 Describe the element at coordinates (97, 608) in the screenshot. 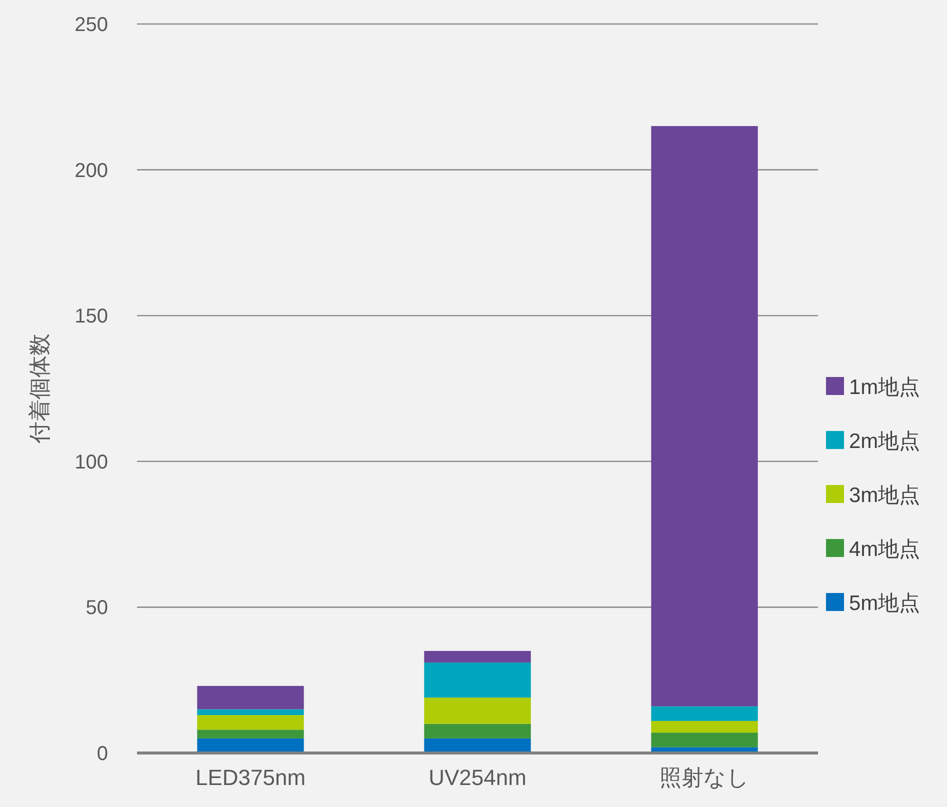

I see `y-tick-label: 50` at that location.